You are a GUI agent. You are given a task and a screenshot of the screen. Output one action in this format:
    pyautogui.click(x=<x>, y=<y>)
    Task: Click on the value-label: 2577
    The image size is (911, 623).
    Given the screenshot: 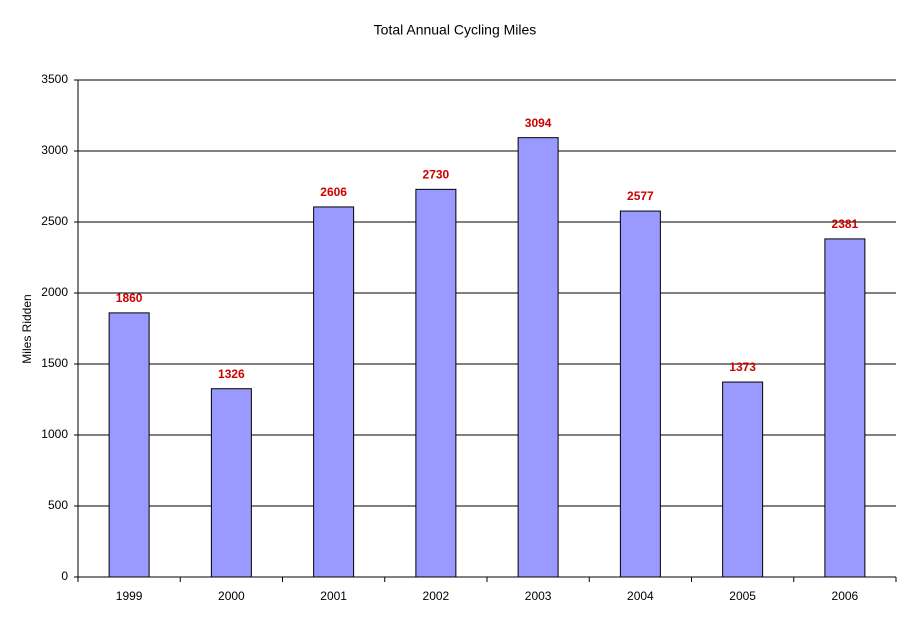 What is the action you would take?
    pyautogui.click(x=640, y=196)
    